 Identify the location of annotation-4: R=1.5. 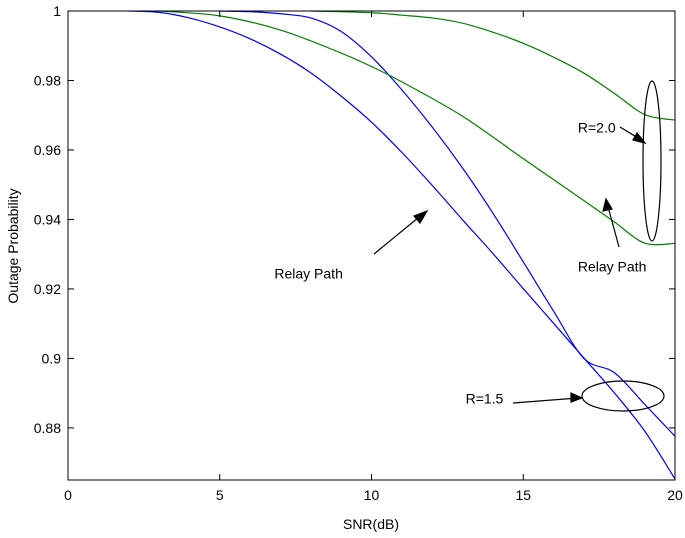
(485, 399).